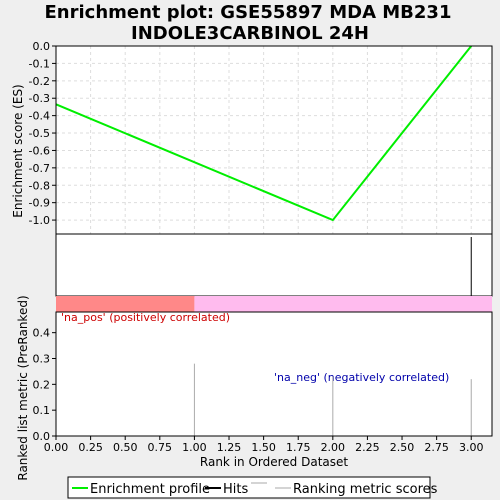 The width and height of the screenshot is (500, 500). I want to click on ranking-gradient-bar, so click(274, 304).